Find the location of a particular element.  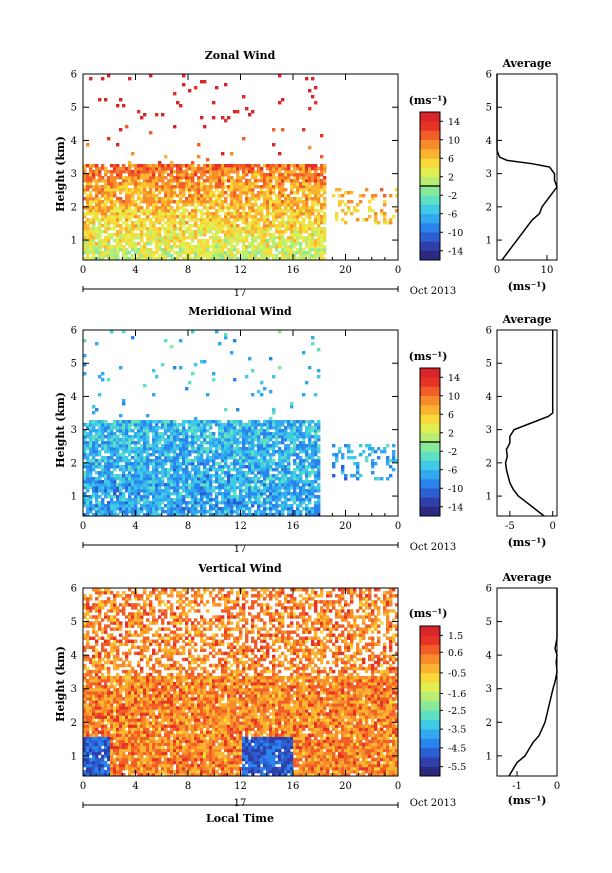

colorbar-swatch is located at coordinates (430, 456).